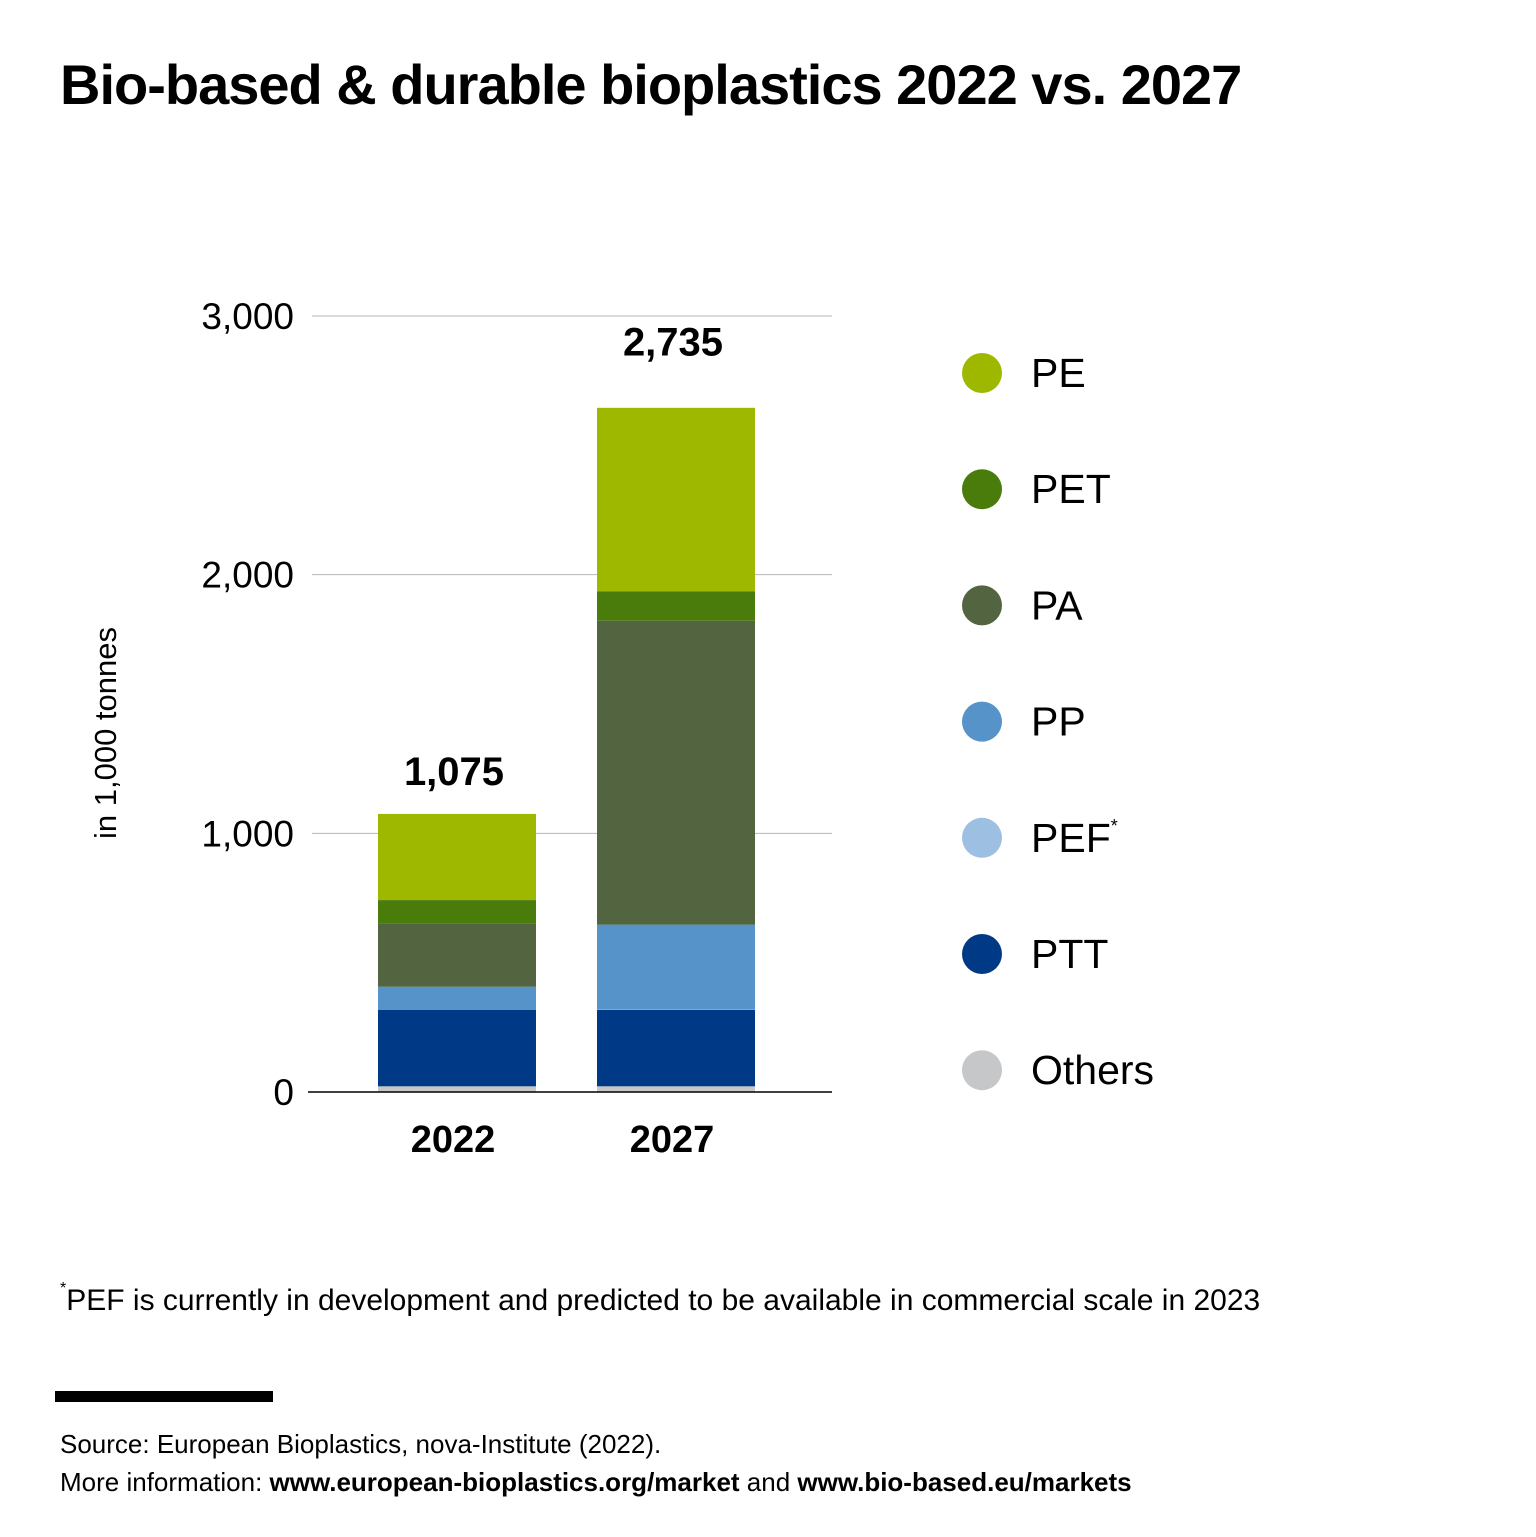  I want to click on legend-label-pa: PA, so click(1057, 605).